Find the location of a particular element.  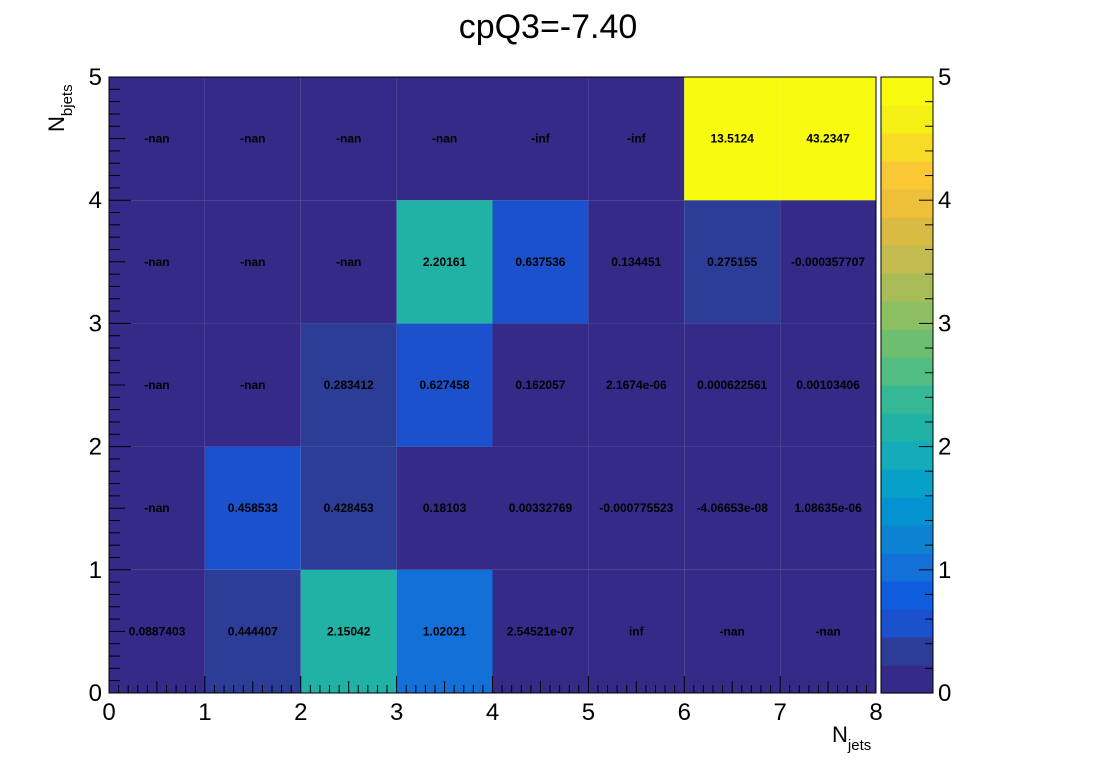

x-tick-label: 7 is located at coordinates (779, 712).